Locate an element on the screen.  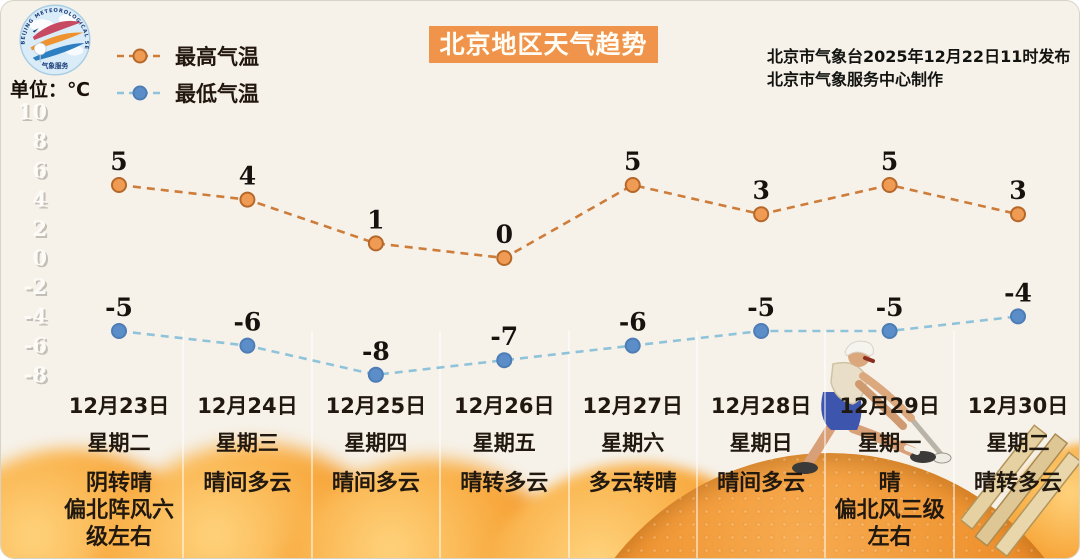
date-label: 12月29日 is located at coordinates (889, 406).